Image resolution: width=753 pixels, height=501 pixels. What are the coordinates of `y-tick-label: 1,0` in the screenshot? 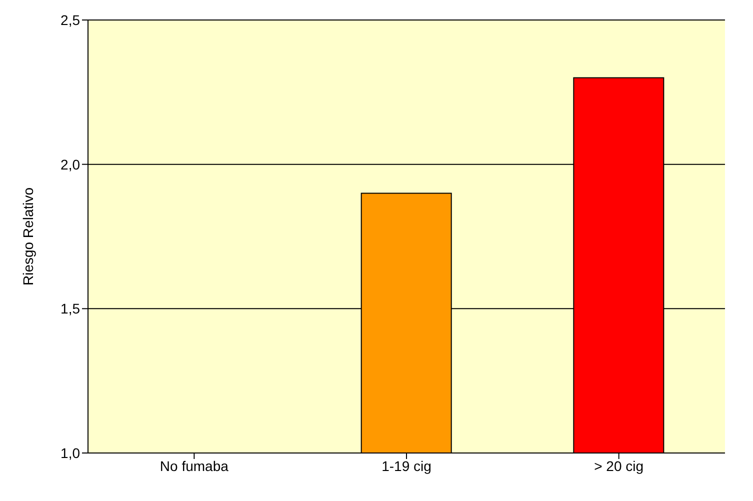 It's located at (70, 452).